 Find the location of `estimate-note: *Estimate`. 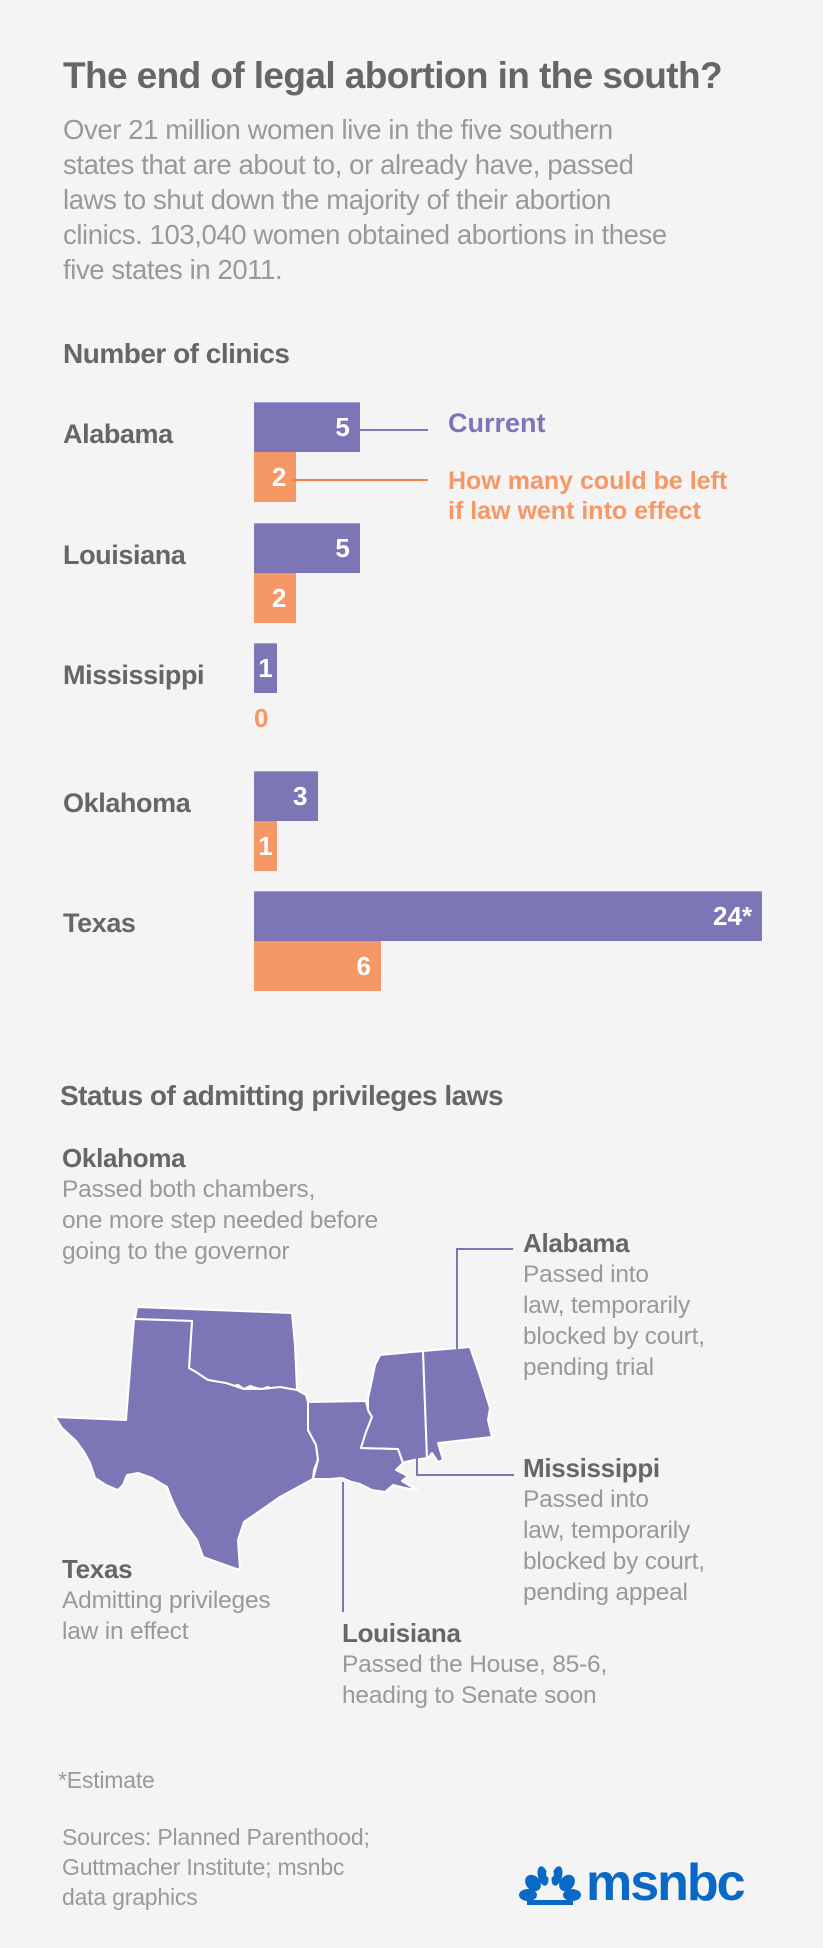

estimate-note: *Estimate is located at coordinates (106, 1780).